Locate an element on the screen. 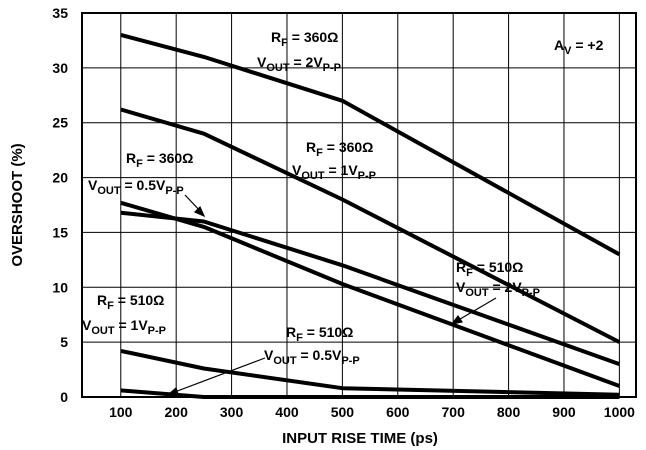  arrow-head-rf360-0p5vpp is located at coordinates (199, 211).